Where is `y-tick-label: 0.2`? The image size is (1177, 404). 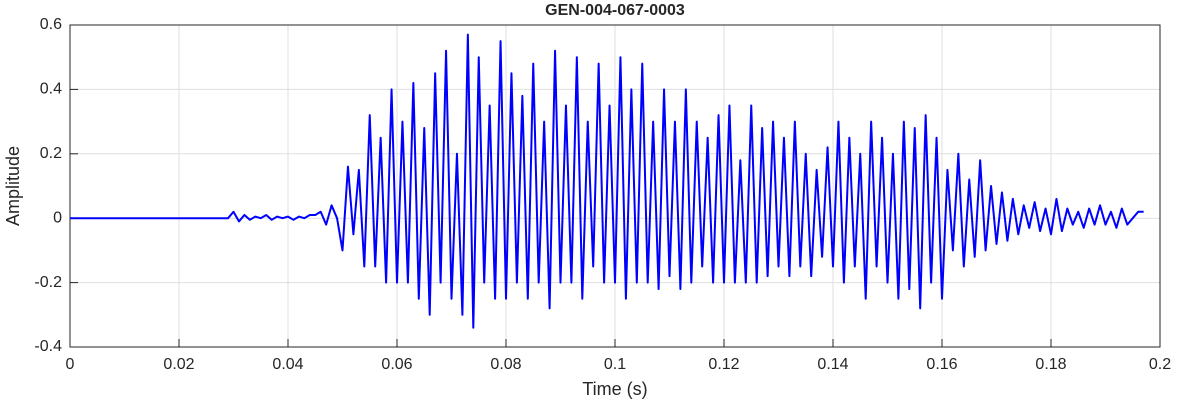
y-tick-label: 0.2 is located at coordinates (51, 153).